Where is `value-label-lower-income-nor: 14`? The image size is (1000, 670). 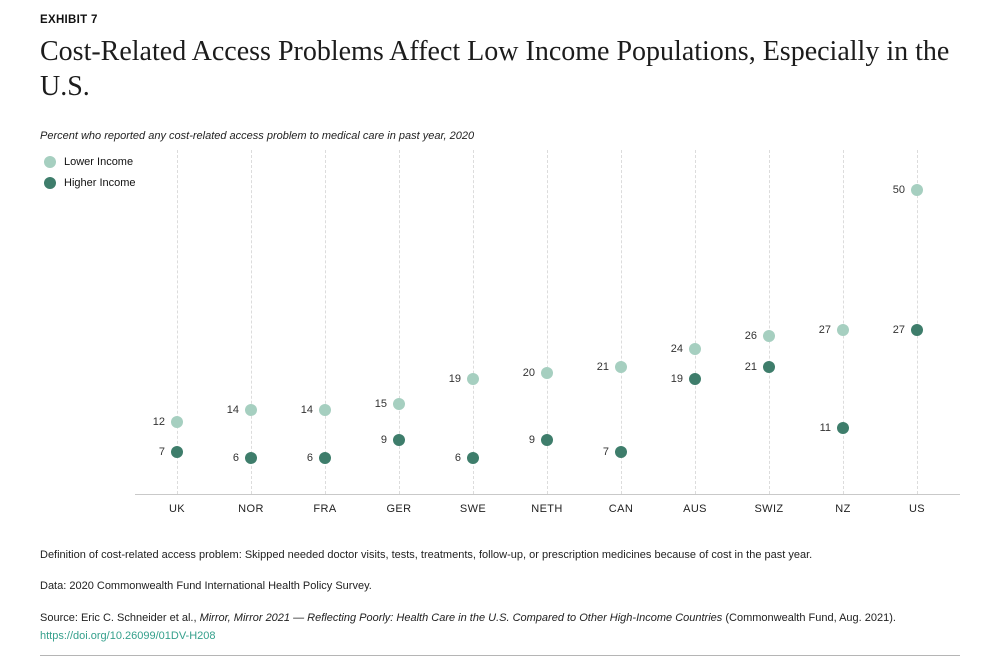 value-label-lower-income-nor: 14 is located at coordinates (232, 409).